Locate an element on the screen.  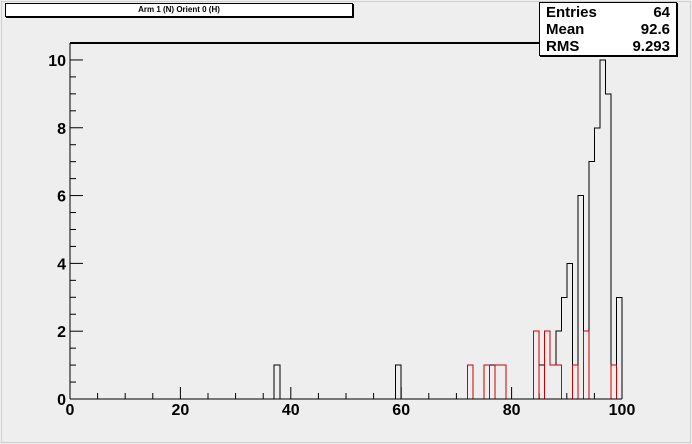
x-tick-label: 0 is located at coordinates (70, 410).